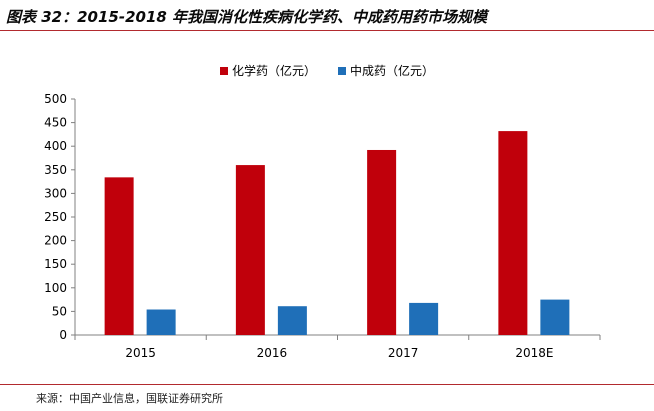 Image resolution: width=654 pixels, height=411 pixels. I want to click on chart-legend: 化学药（亿元） 中成药（亿元）, so click(327, 70).